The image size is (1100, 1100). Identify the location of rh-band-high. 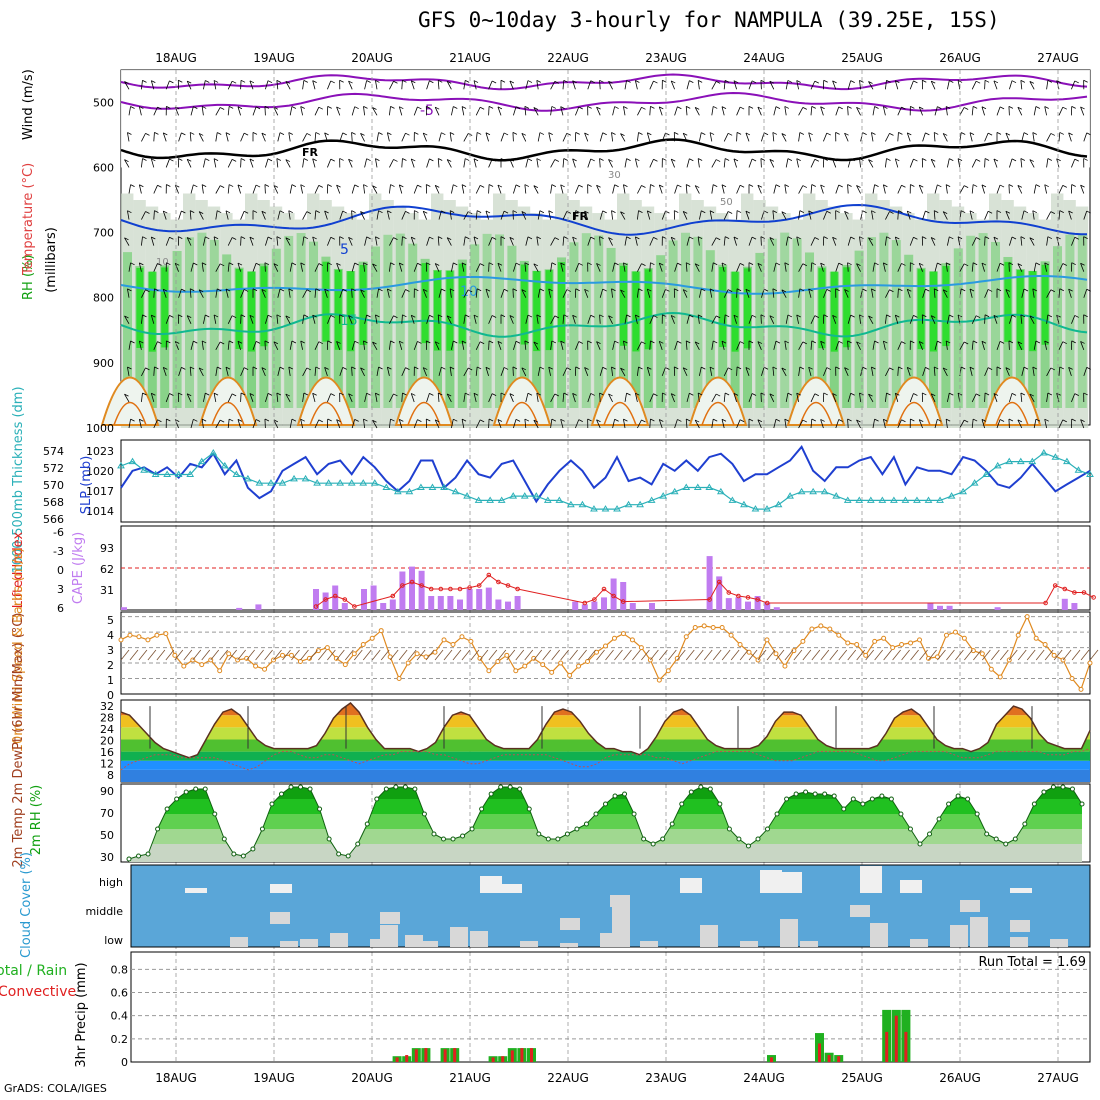
(462, 303).